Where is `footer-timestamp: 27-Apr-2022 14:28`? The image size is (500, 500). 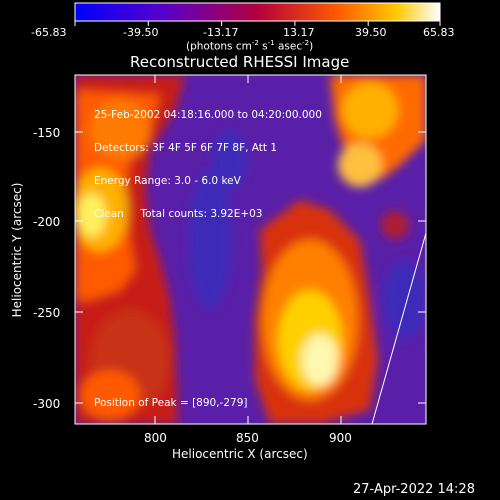 footer-timestamp: 27-Apr-2022 14:28 is located at coordinates (414, 489).